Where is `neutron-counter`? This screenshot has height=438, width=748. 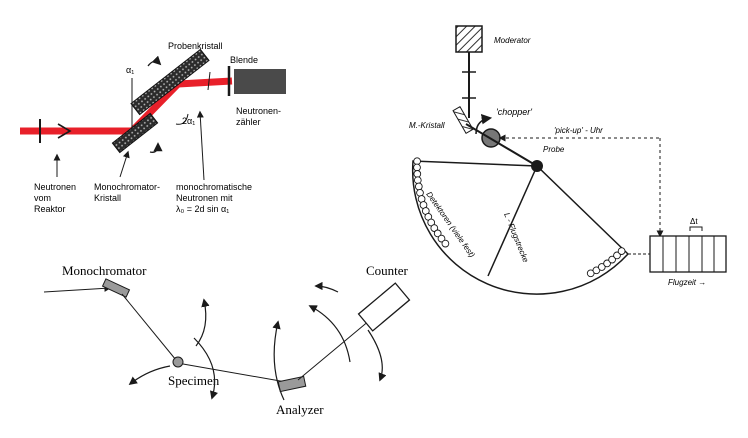
neutron-counter is located at coordinates (260, 81).